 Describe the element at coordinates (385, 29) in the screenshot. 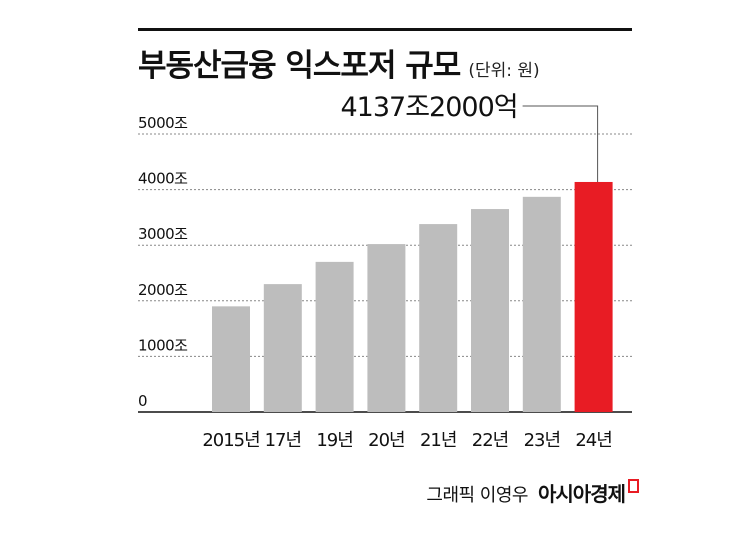

I see `top-rule` at that location.